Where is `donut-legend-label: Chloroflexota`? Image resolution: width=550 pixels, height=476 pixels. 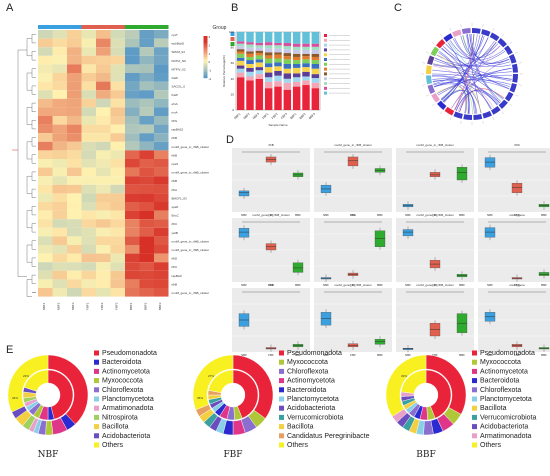 donut-legend-label: Chloroflexota is located at coordinates (122, 390).